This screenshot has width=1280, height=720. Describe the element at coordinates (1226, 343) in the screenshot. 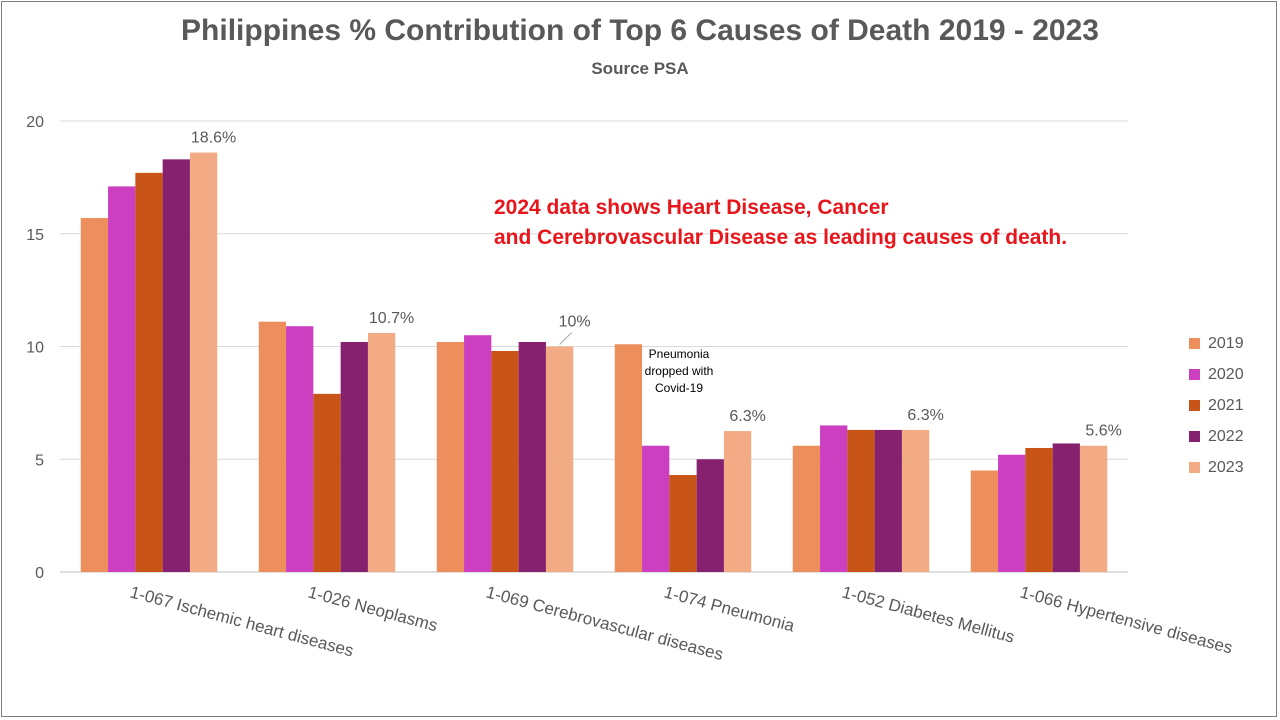

I see `legend-label: 2019` at that location.